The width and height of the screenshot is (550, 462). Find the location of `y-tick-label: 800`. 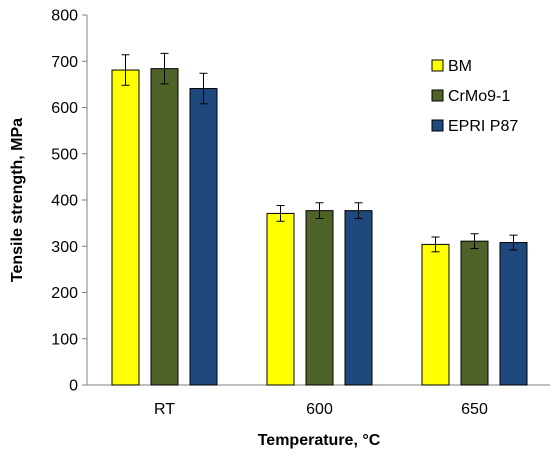

y-tick-label: 800 is located at coordinates (64, 16).